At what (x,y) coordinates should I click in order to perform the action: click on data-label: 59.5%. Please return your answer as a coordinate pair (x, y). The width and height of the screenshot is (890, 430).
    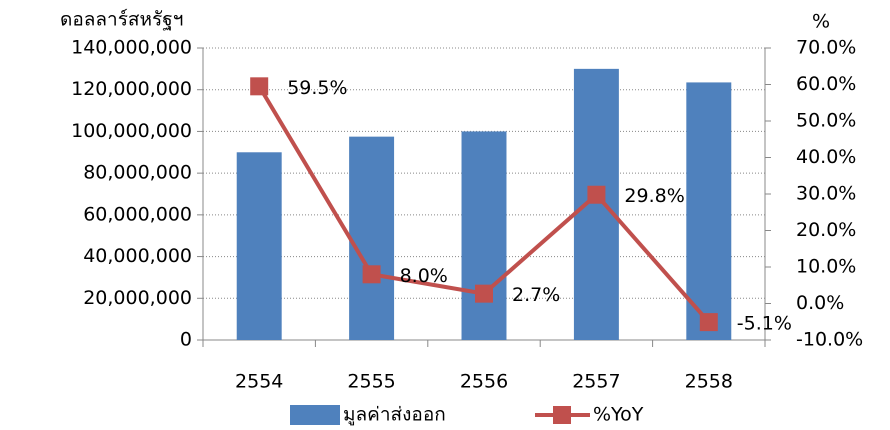
    Looking at the image, I should click on (317, 88).